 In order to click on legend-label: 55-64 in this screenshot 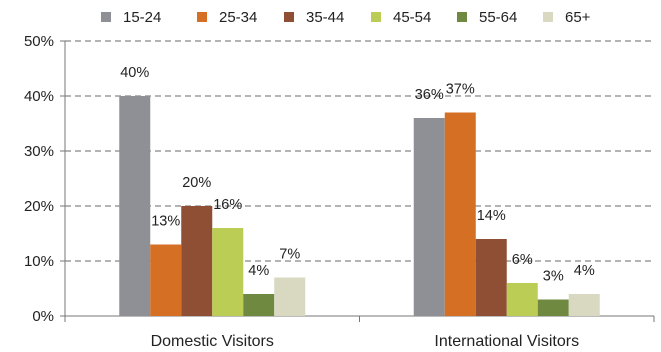, I will do `click(498, 17)`.